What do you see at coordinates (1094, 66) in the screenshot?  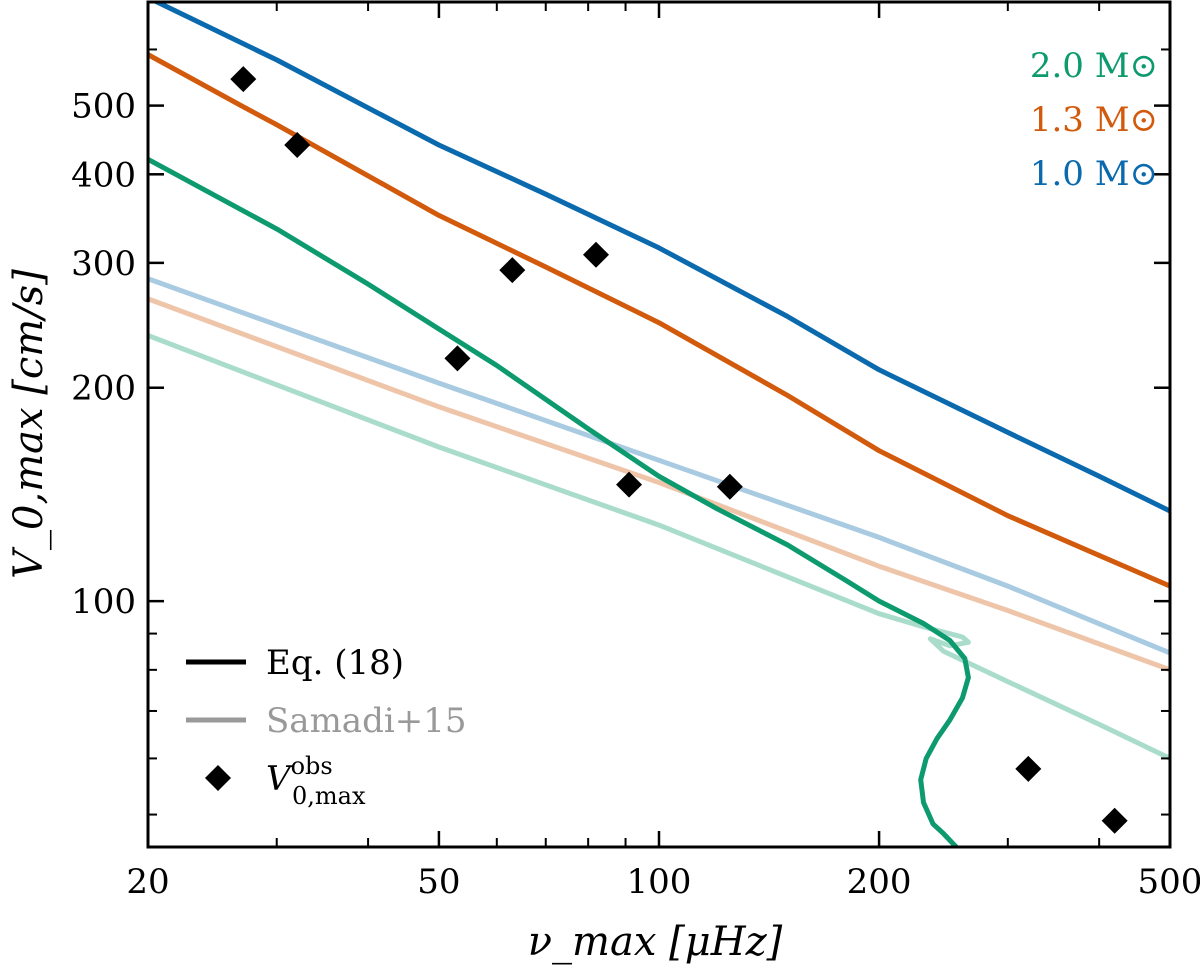 I see `mass-label-m20: 2.0 M⊙` at bounding box center [1094, 66].